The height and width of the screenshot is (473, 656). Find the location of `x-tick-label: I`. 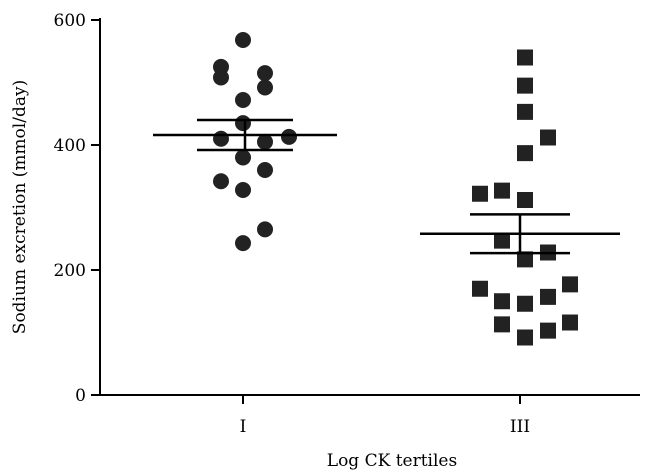

x-tick-label: I is located at coordinates (243, 427).